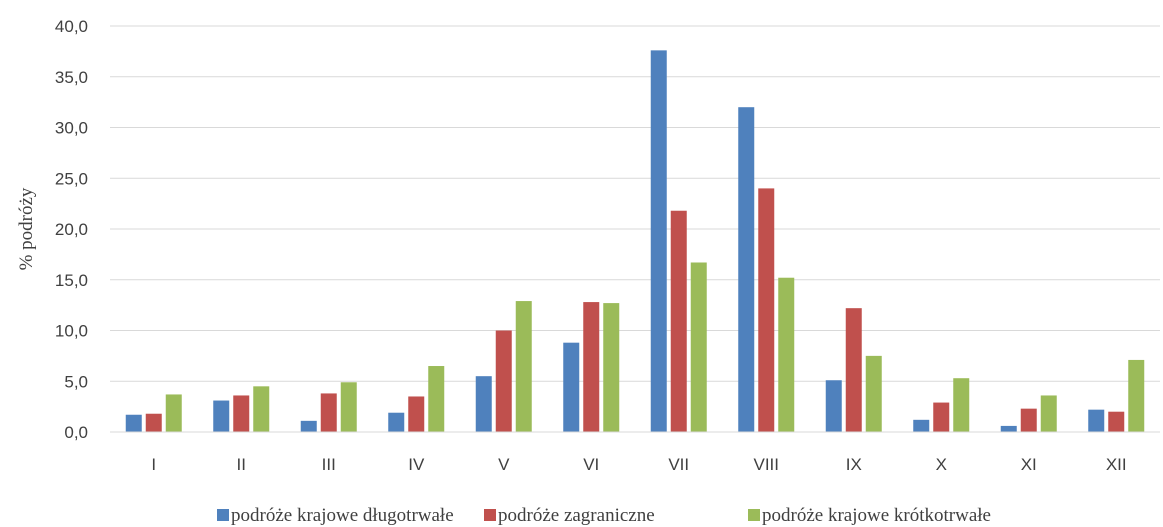  What do you see at coordinates (71, 77) in the screenshot?
I see `y-tick-label: 35,0` at bounding box center [71, 77].